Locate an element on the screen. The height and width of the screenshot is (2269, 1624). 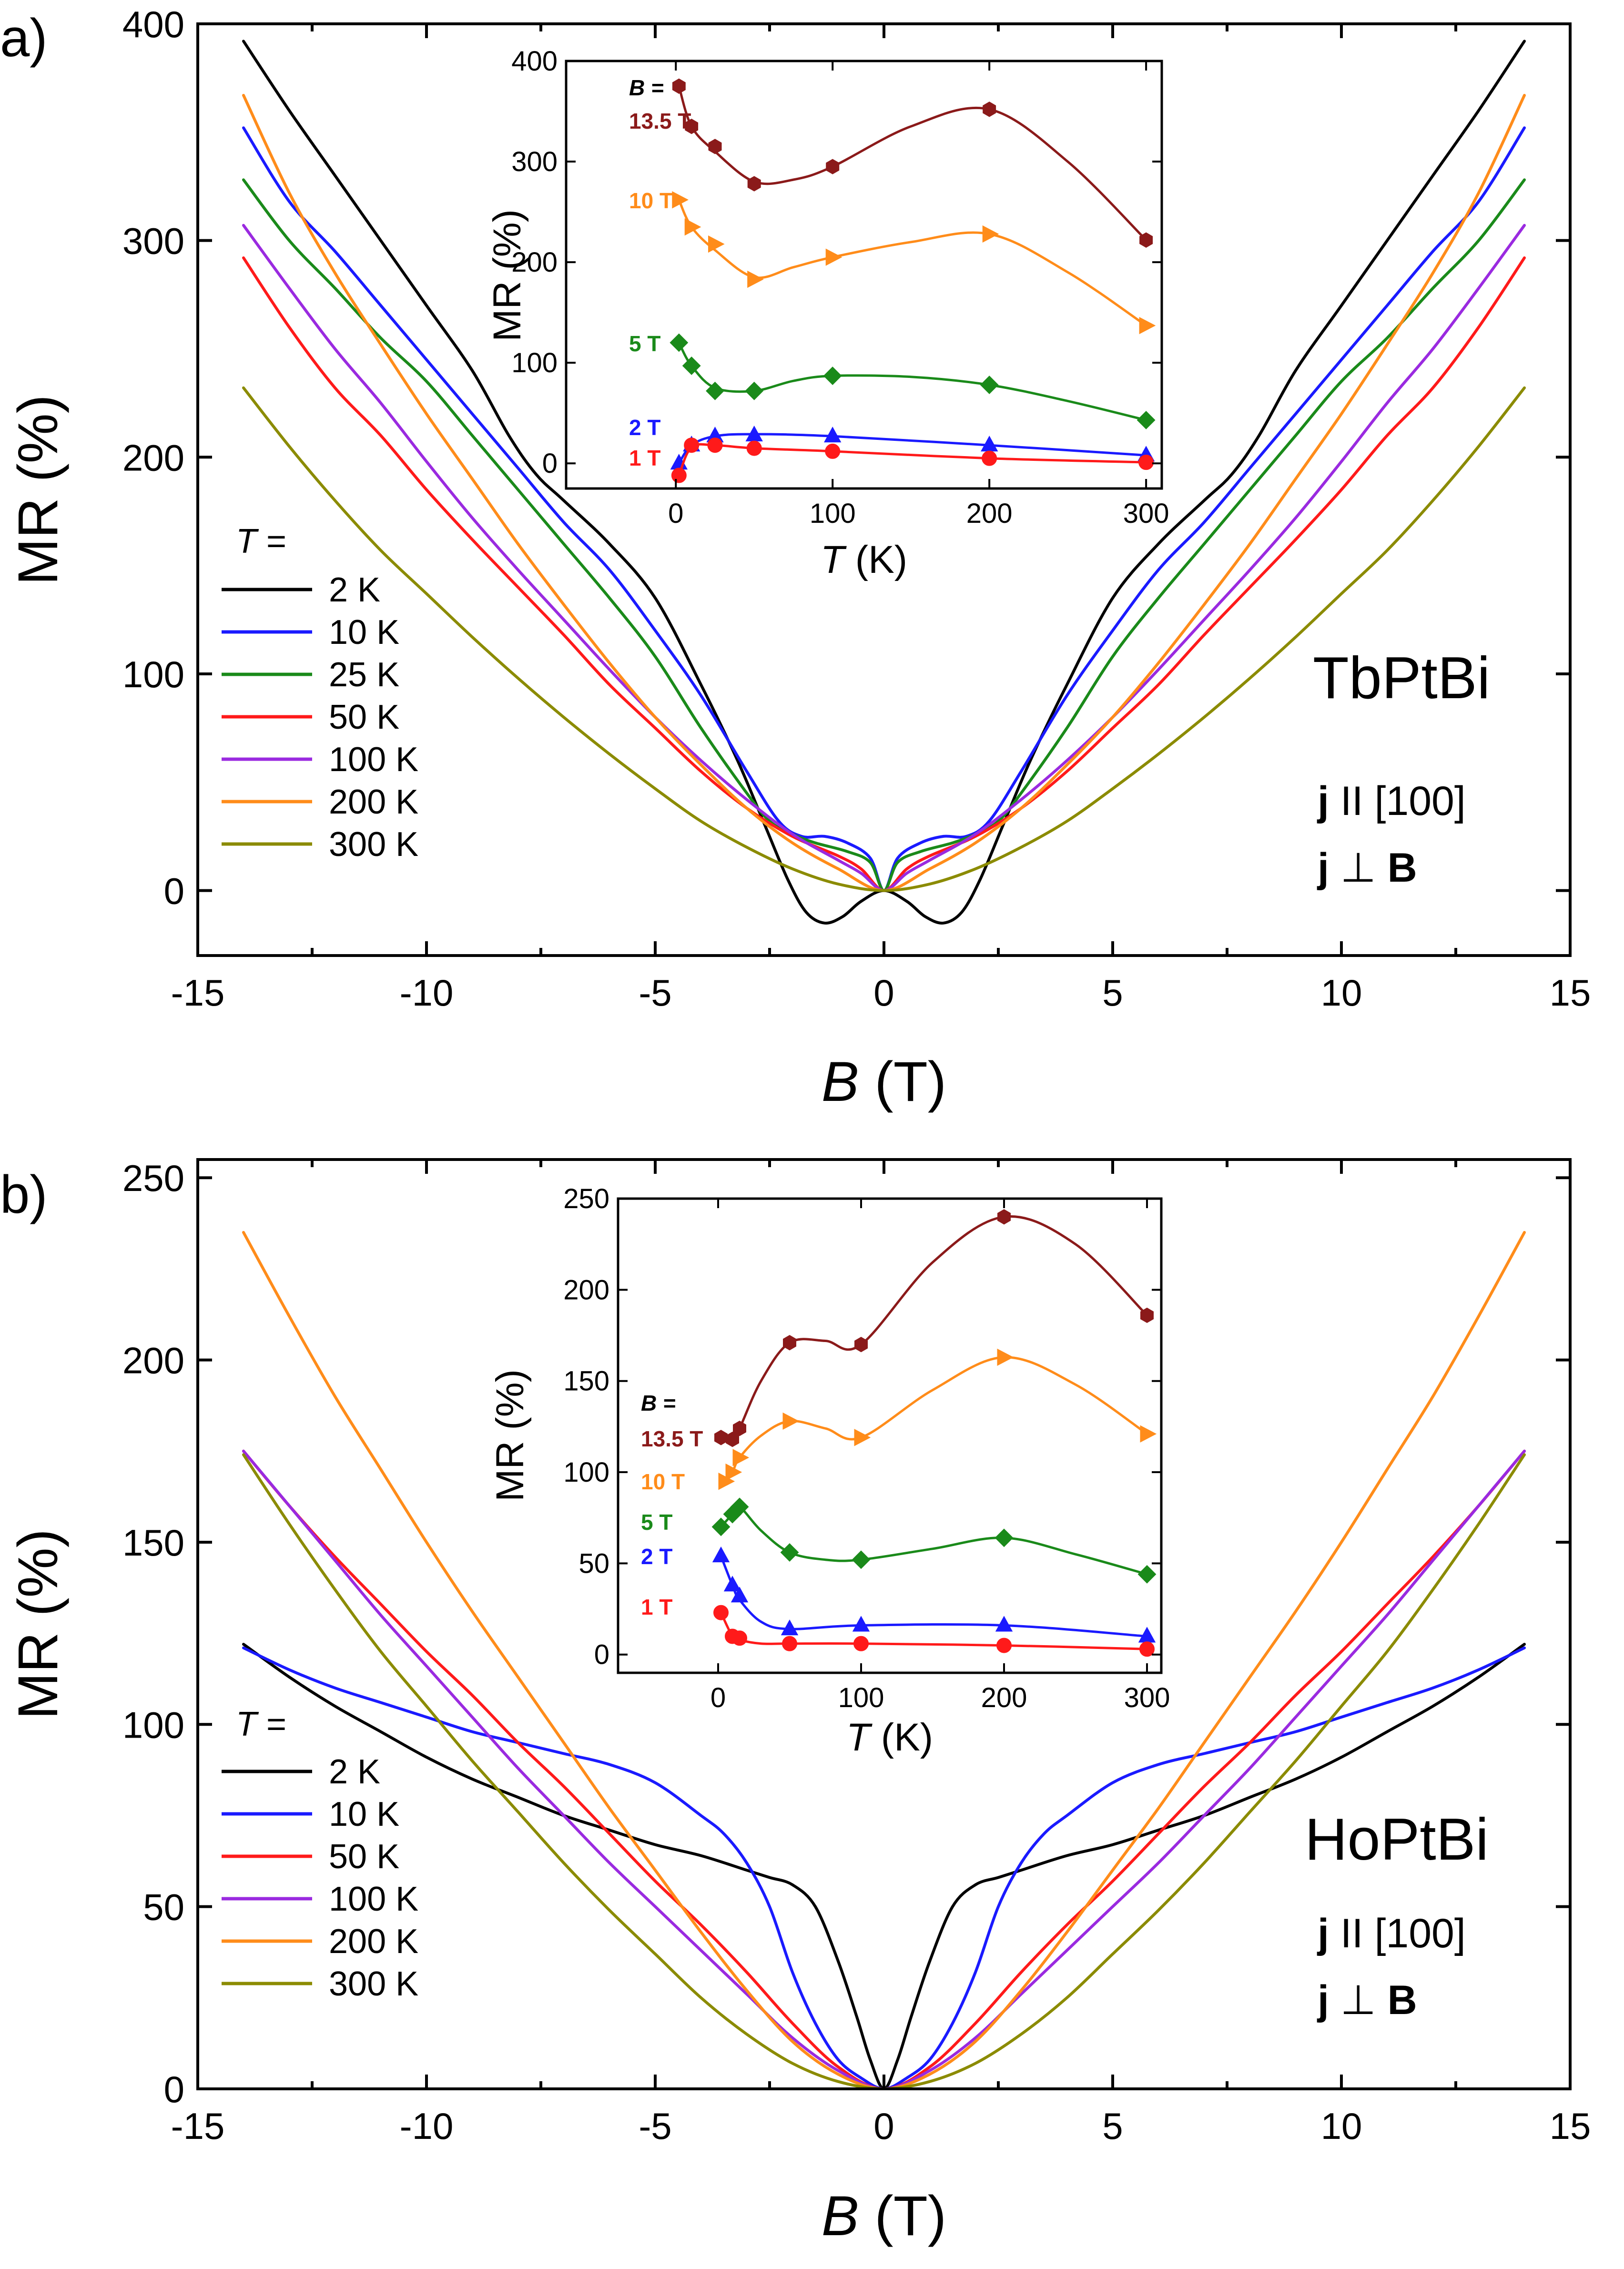
panel-b-xlabel: B (T) is located at coordinates (884, 2217).